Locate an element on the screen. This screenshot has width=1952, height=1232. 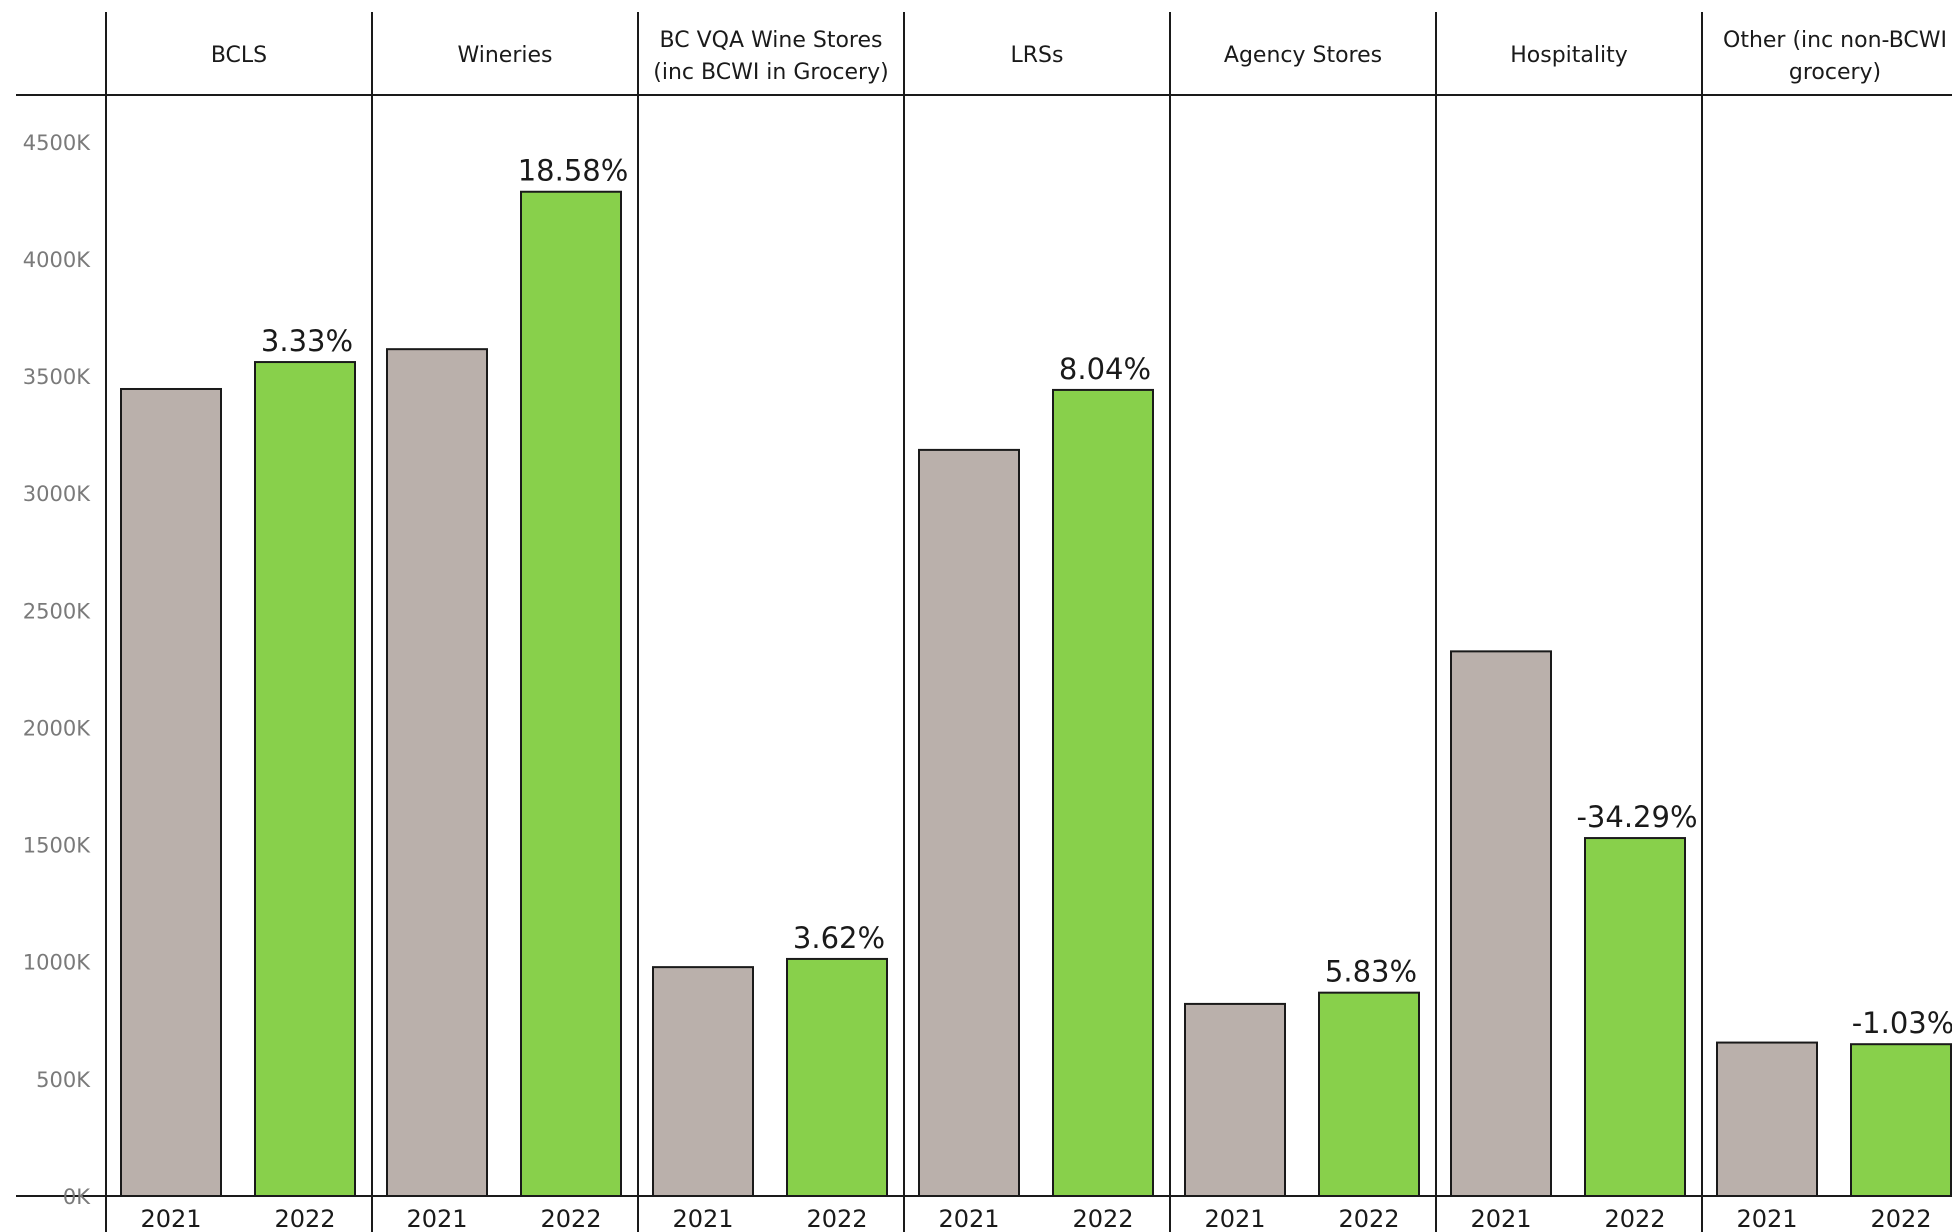
y-tick-label: 3000K is located at coordinates (57, 494).